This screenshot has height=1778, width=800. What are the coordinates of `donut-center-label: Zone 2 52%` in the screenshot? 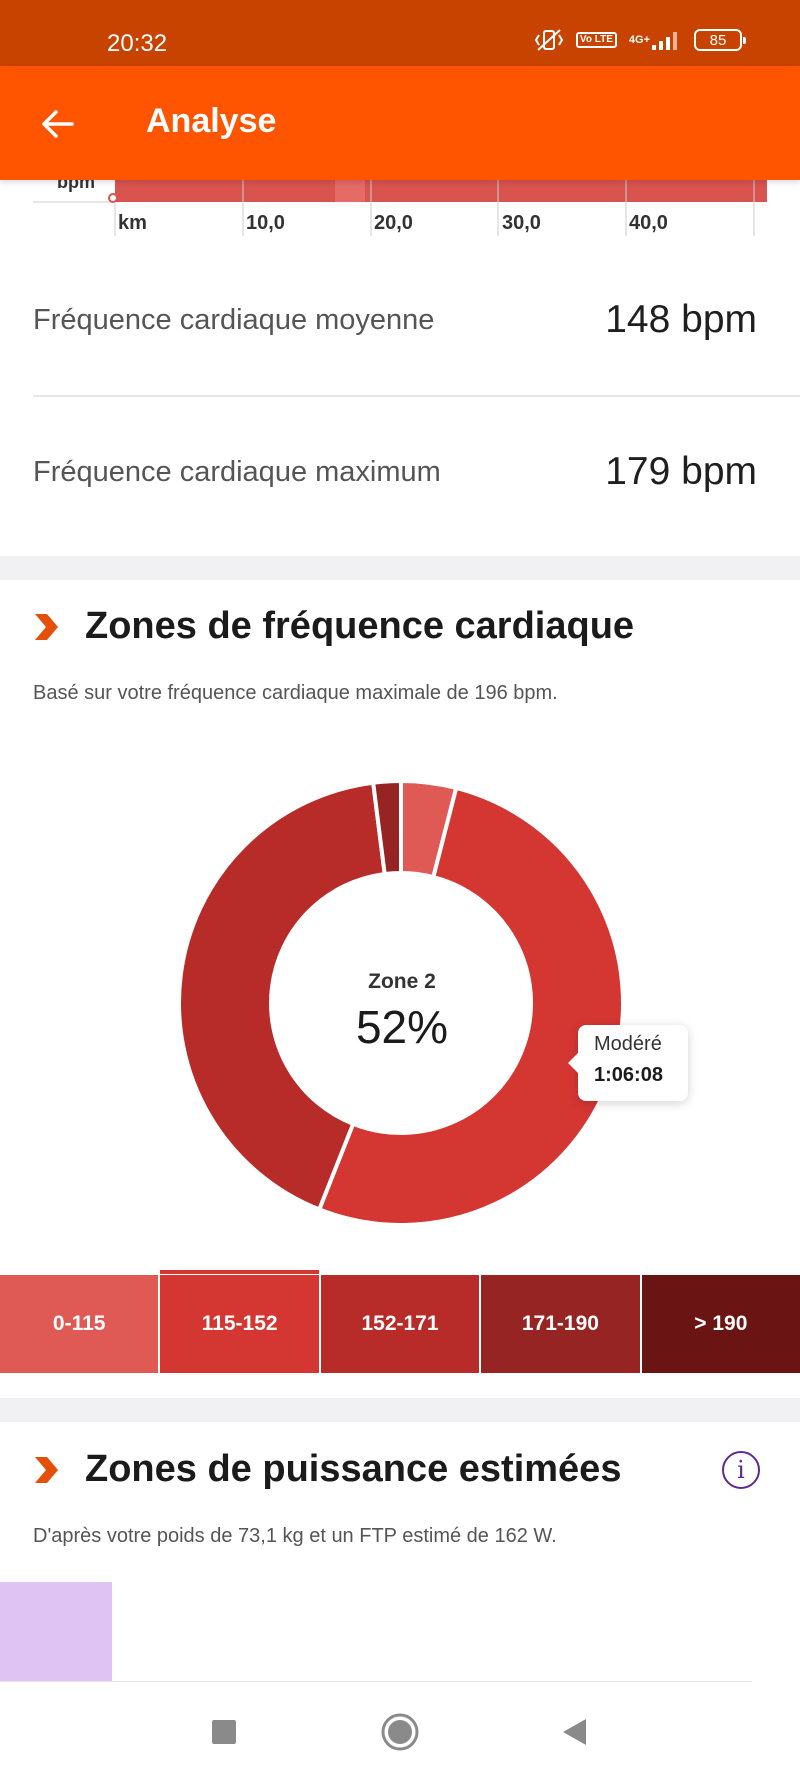 It's located at (402, 1012).